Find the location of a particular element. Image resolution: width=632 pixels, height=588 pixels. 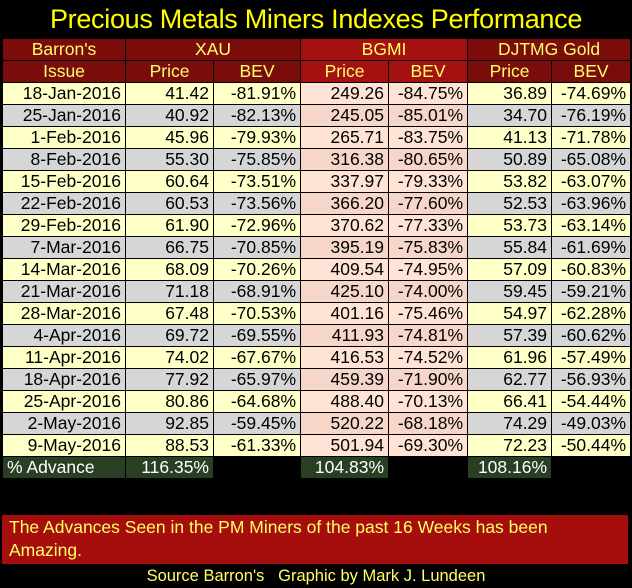

xau-price-cell: 88.53 is located at coordinates (169, 445).